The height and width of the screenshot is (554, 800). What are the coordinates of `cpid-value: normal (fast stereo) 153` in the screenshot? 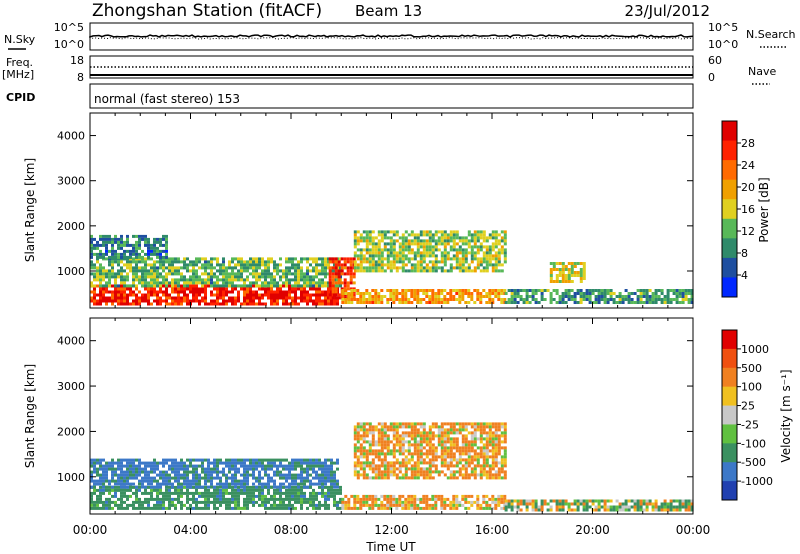 It's located at (167, 99).